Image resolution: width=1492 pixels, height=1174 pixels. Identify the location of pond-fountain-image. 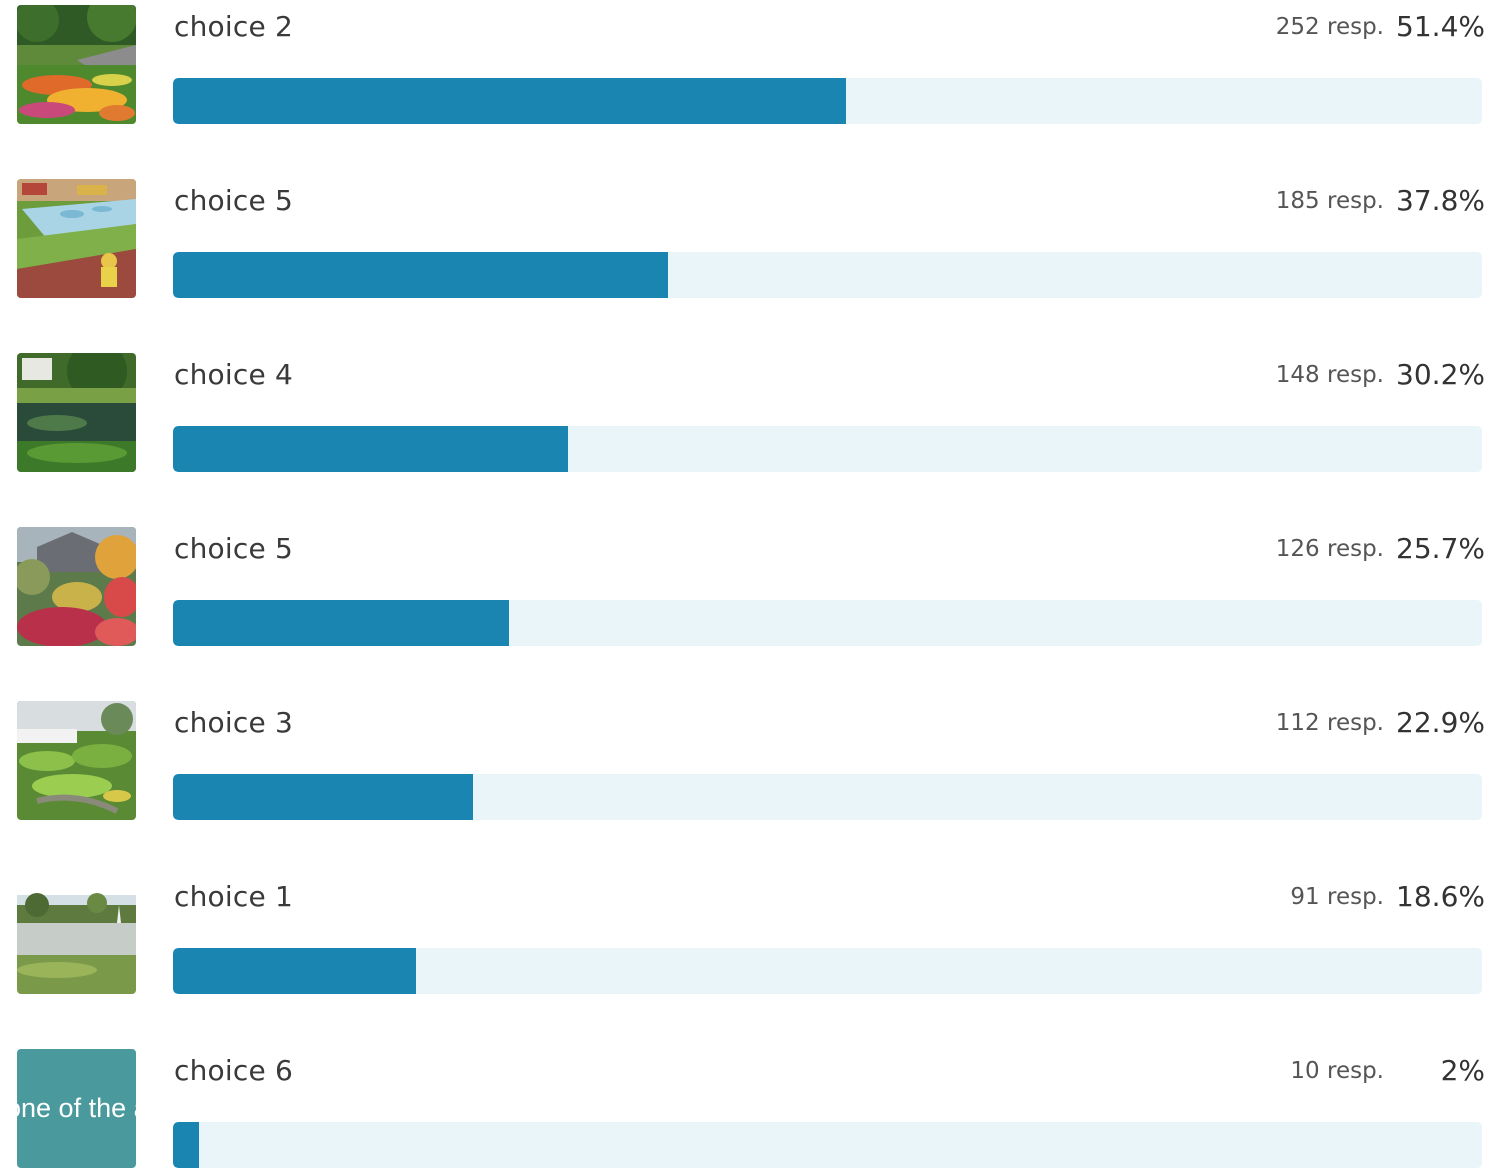
(76, 934).